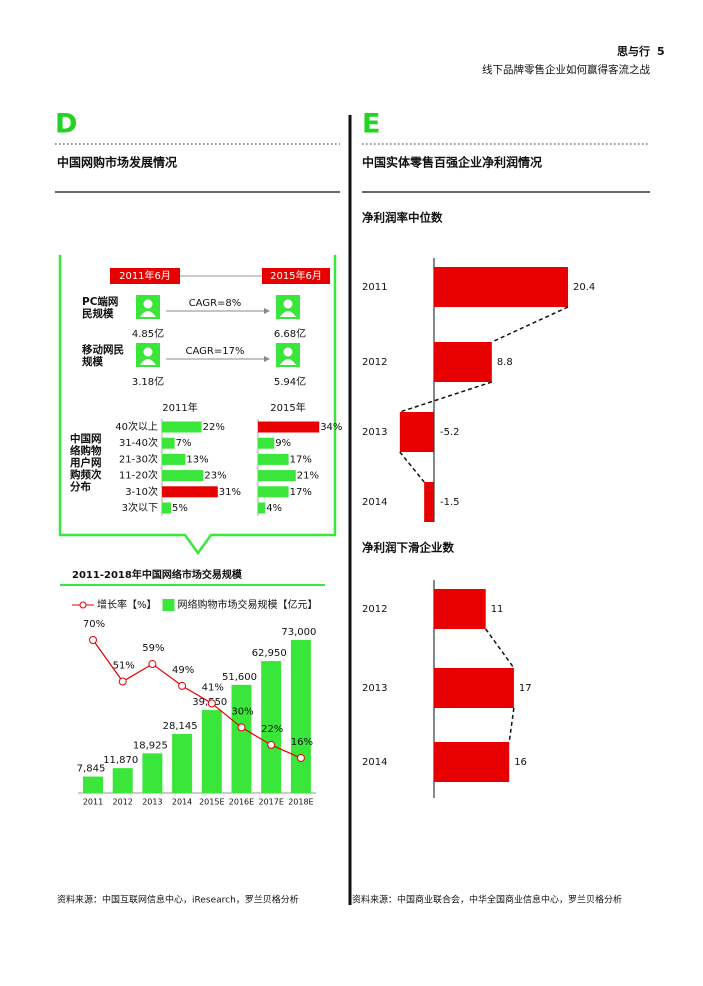 The height and width of the screenshot is (986, 703). I want to click on value-label: 4%, so click(274, 508).